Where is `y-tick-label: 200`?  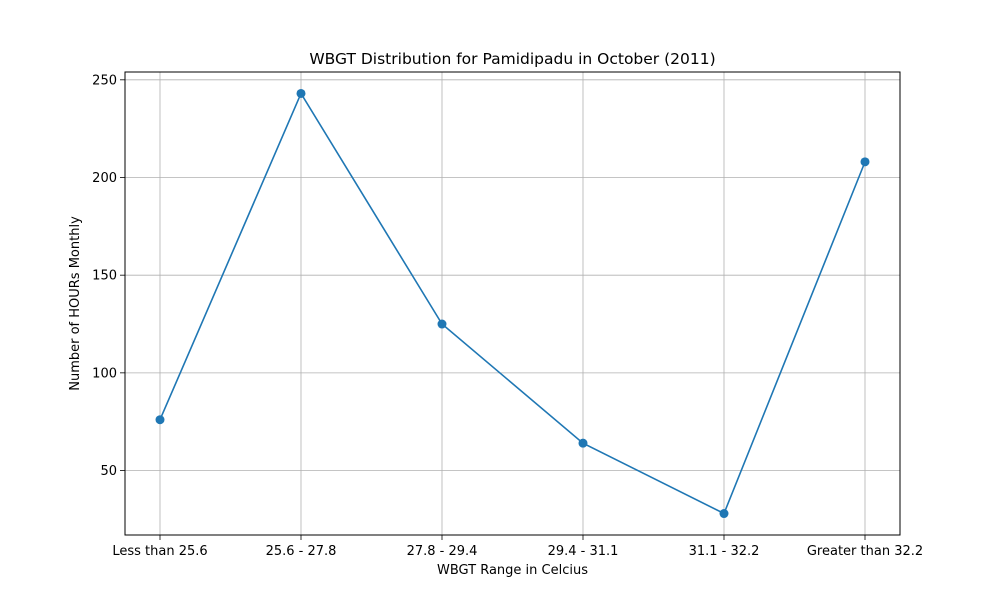
y-tick-label: 200 is located at coordinates (104, 178).